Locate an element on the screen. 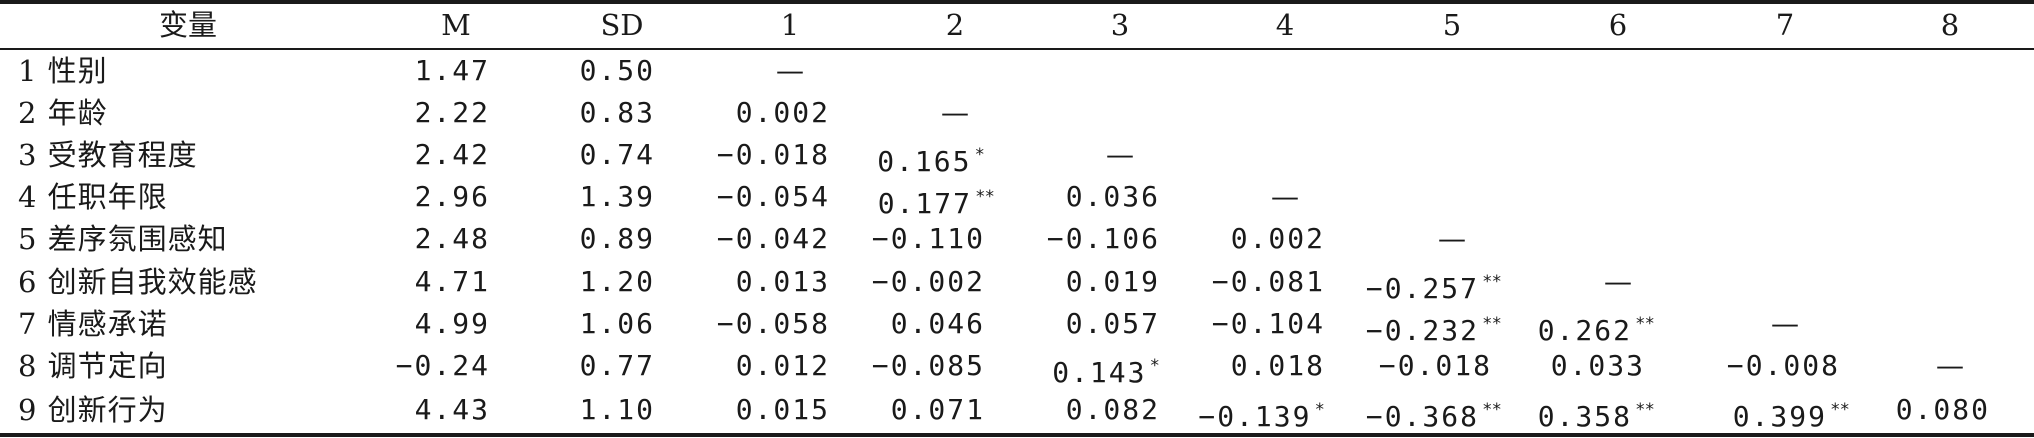  row-label: 8 调节定向 is located at coordinates (93, 366).